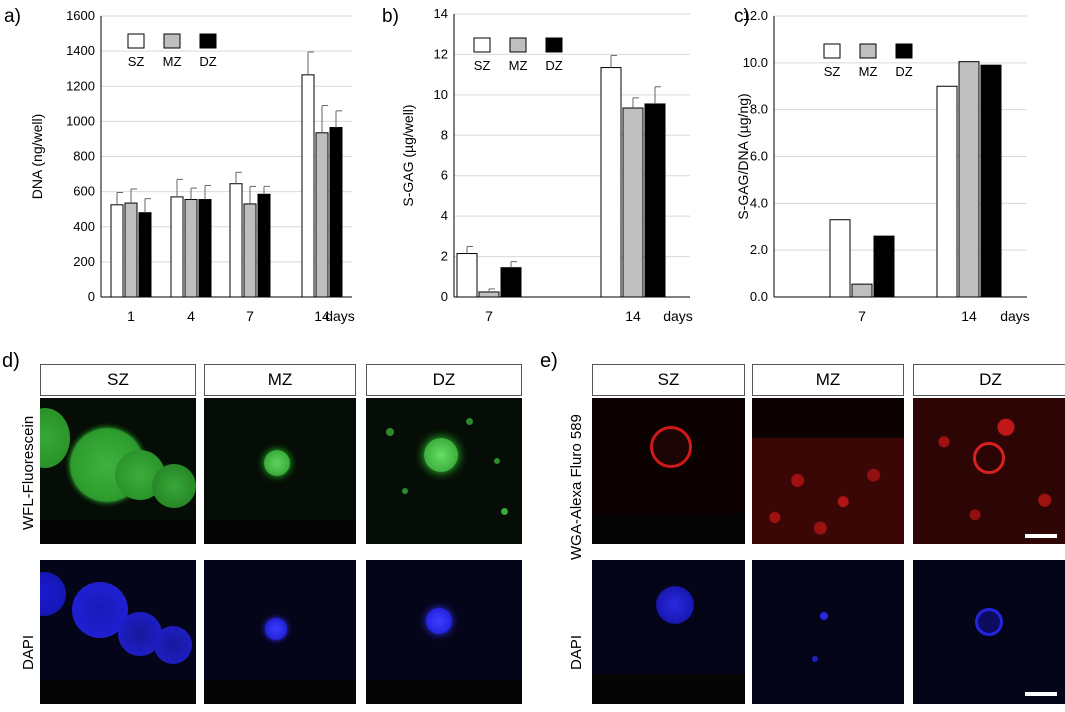 The height and width of the screenshot is (712, 1065). Describe the element at coordinates (444, 256) in the screenshot. I see `y-tick-label: 2` at that location.